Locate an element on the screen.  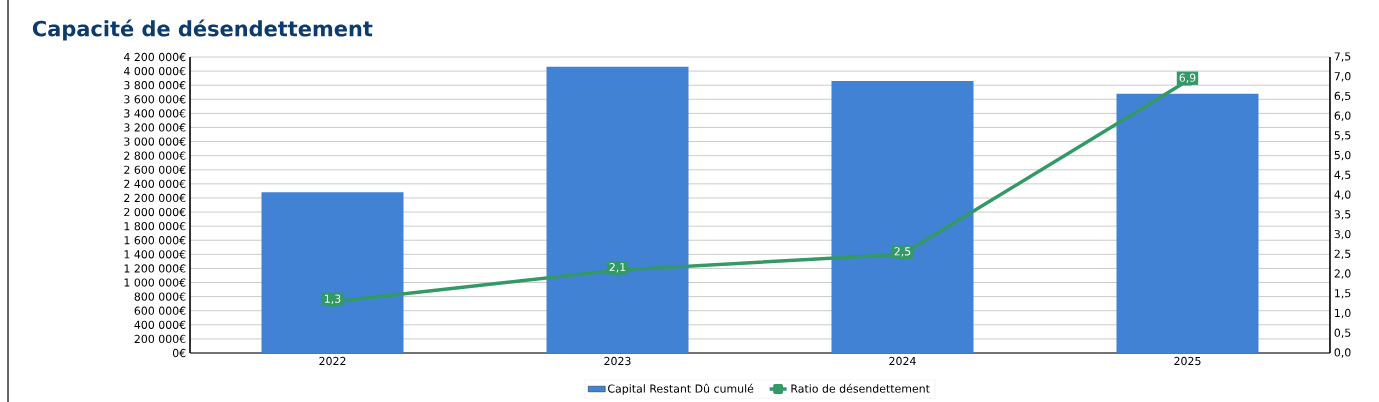
y2-tick-label: 4,5 is located at coordinates (1342, 175).